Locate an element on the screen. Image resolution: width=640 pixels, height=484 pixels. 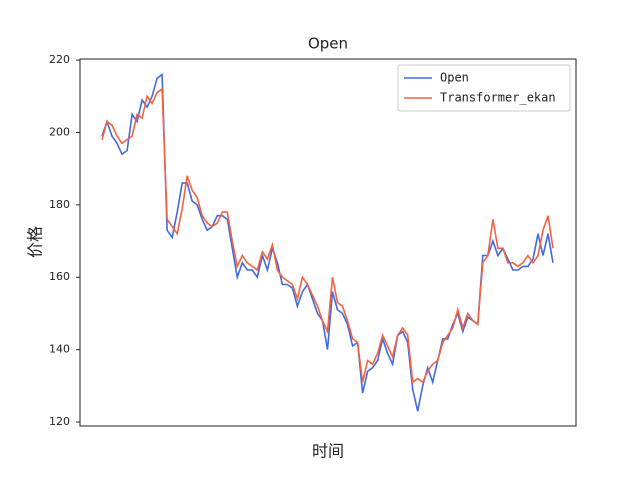
y-axis-label: 价格 is located at coordinates (35, 242).